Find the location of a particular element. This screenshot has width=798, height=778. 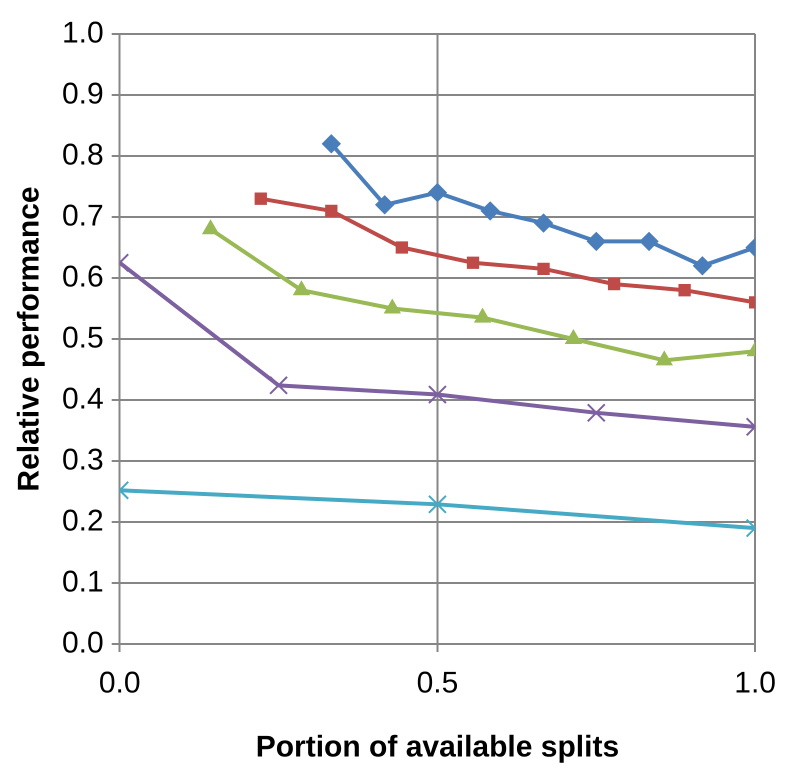

y-tick-label: 0.8 is located at coordinates (83, 155).